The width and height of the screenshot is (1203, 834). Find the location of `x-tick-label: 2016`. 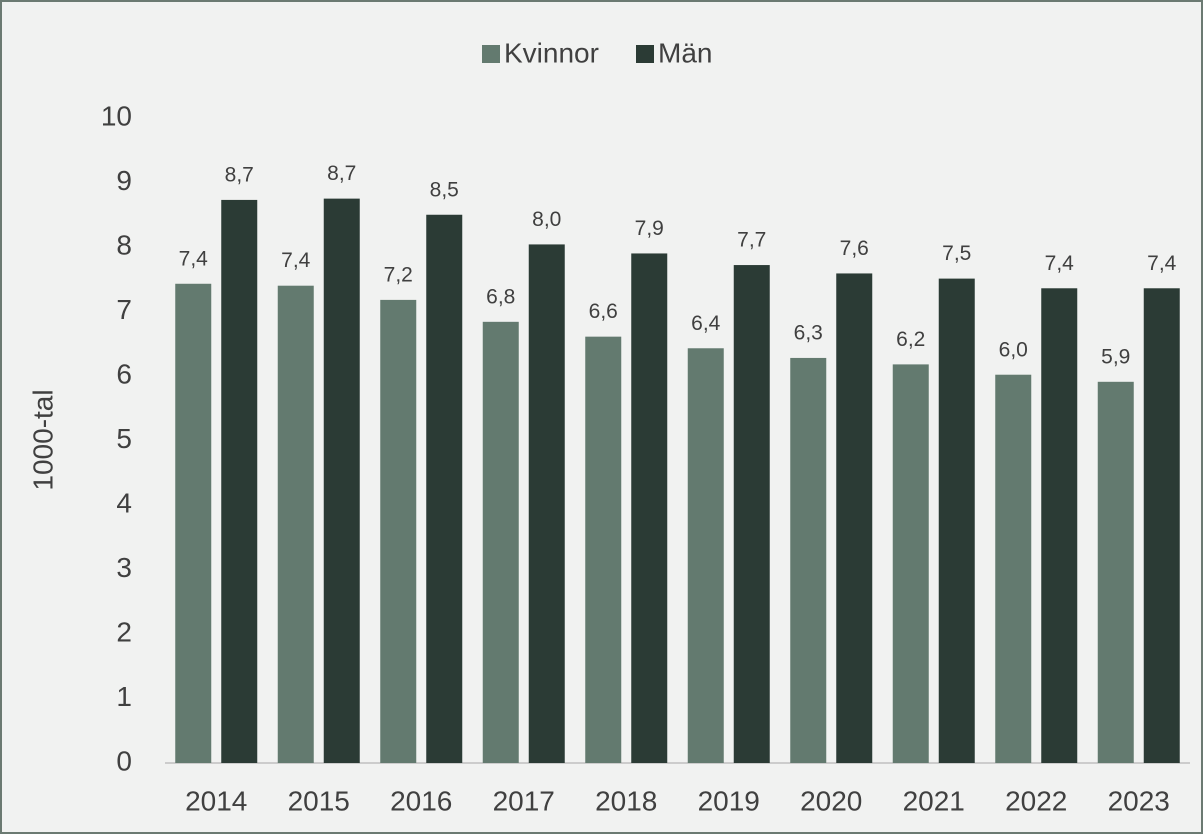

x-tick-label: 2016 is located at coordinates (421, 800).